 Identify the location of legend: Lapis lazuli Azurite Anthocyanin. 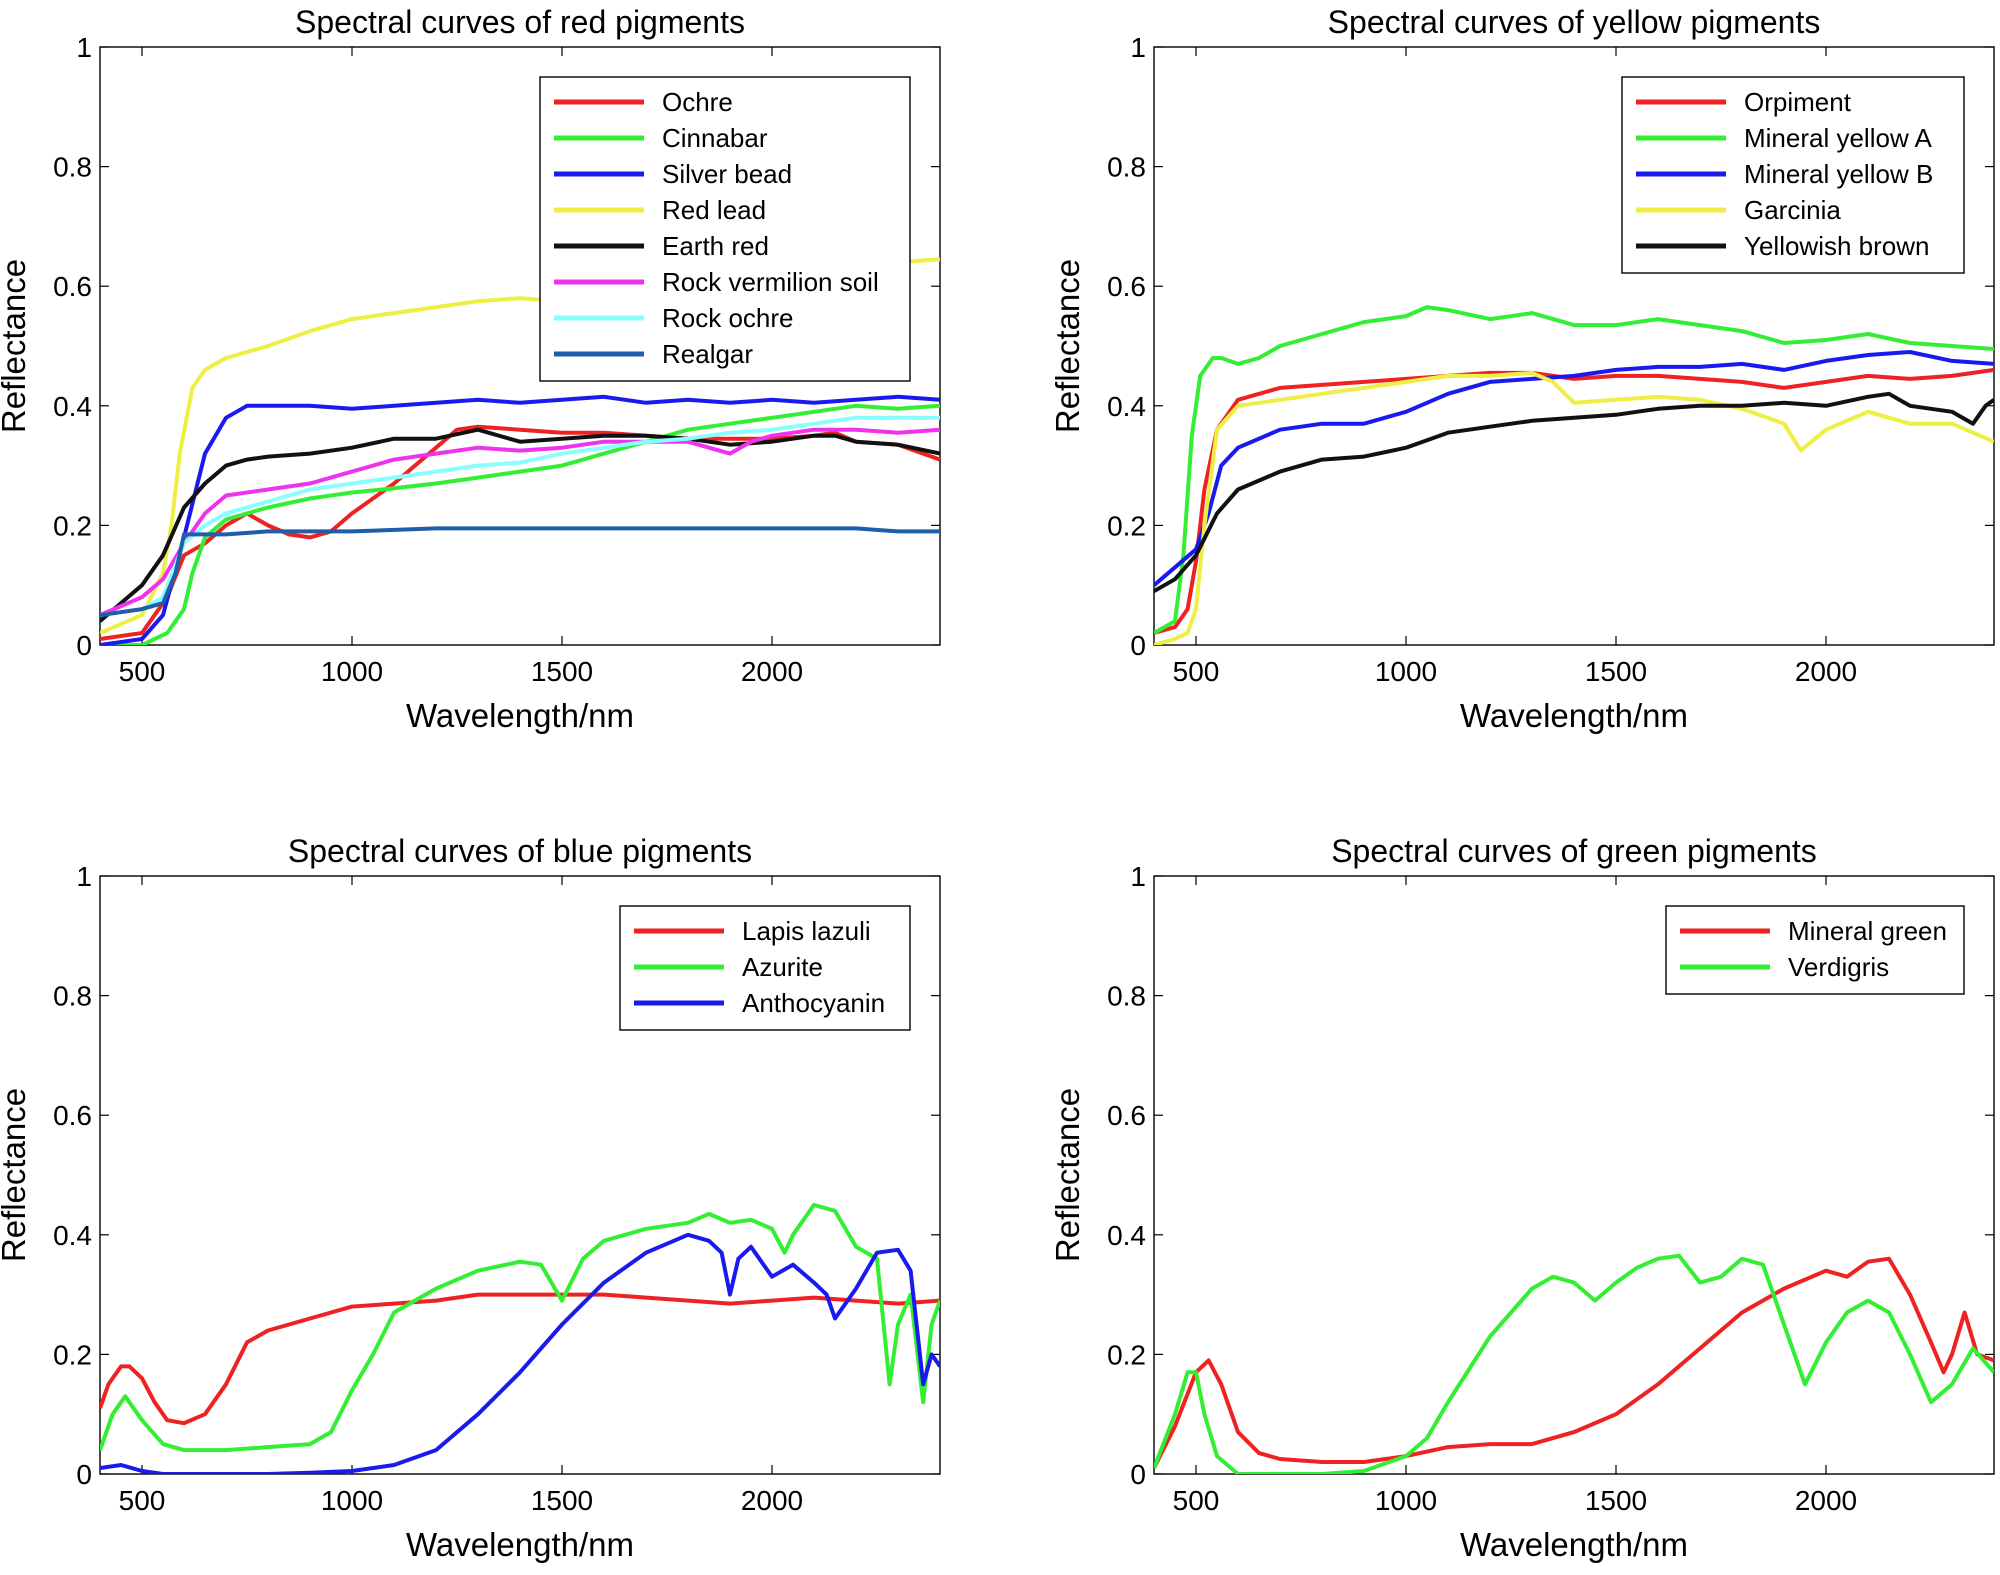
(765, 968).